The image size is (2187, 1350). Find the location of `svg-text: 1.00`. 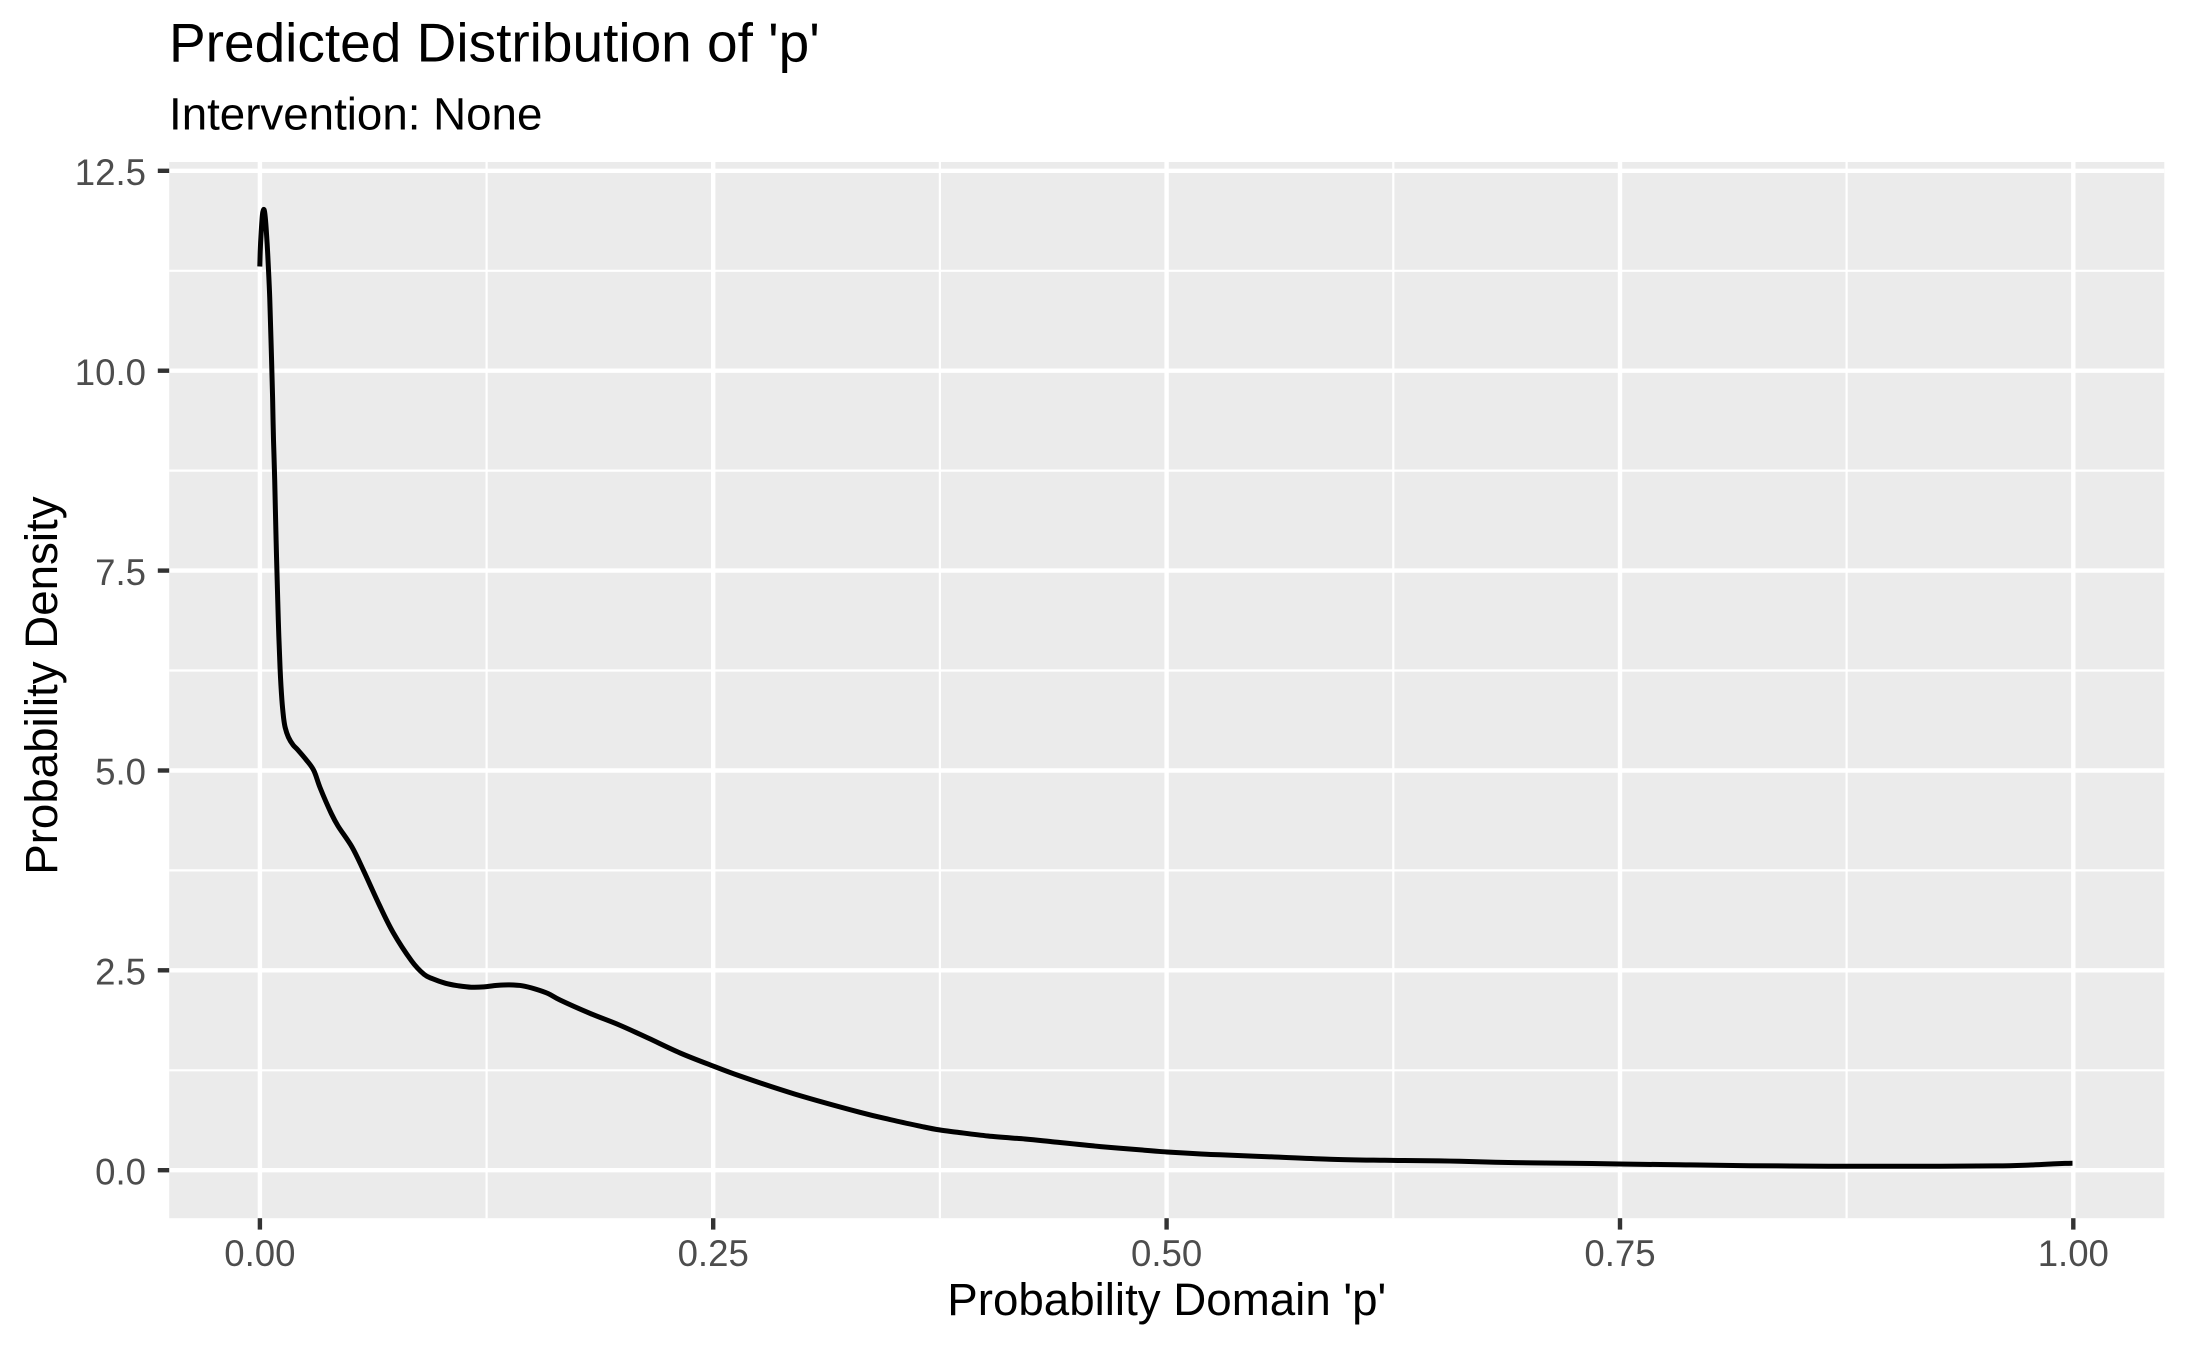

svg-text: 1.00 is located at coordinates (2073, 1253).